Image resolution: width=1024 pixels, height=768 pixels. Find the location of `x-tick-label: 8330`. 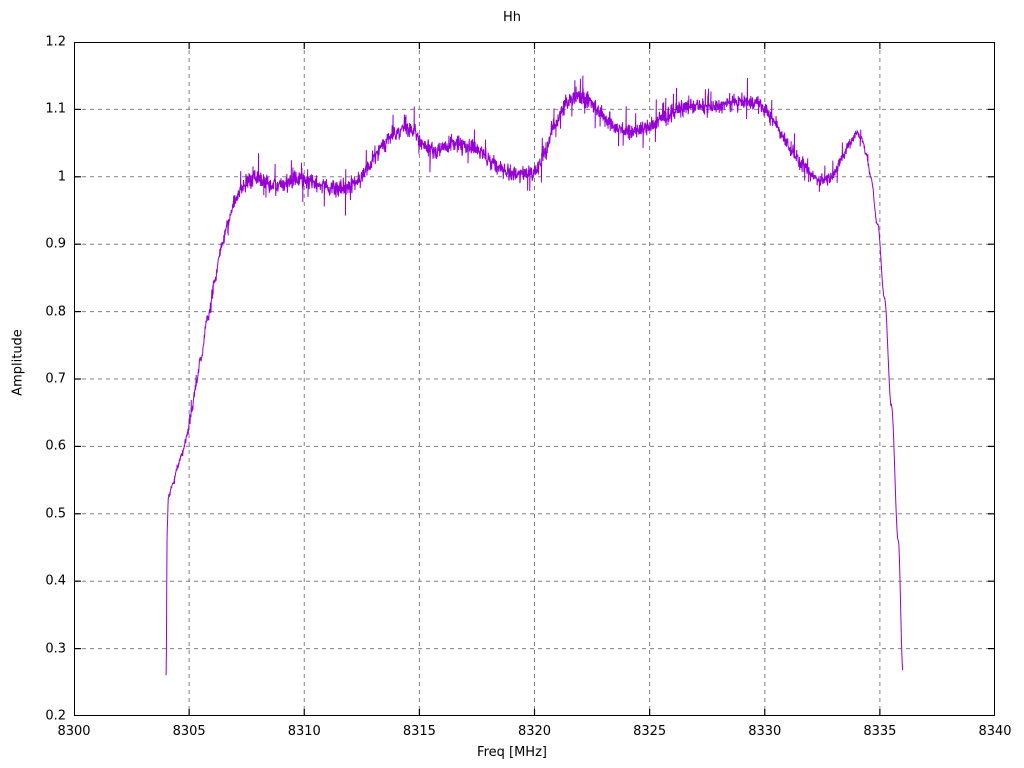

x-tick-label: 8330 is located at coordinates (765, 731).